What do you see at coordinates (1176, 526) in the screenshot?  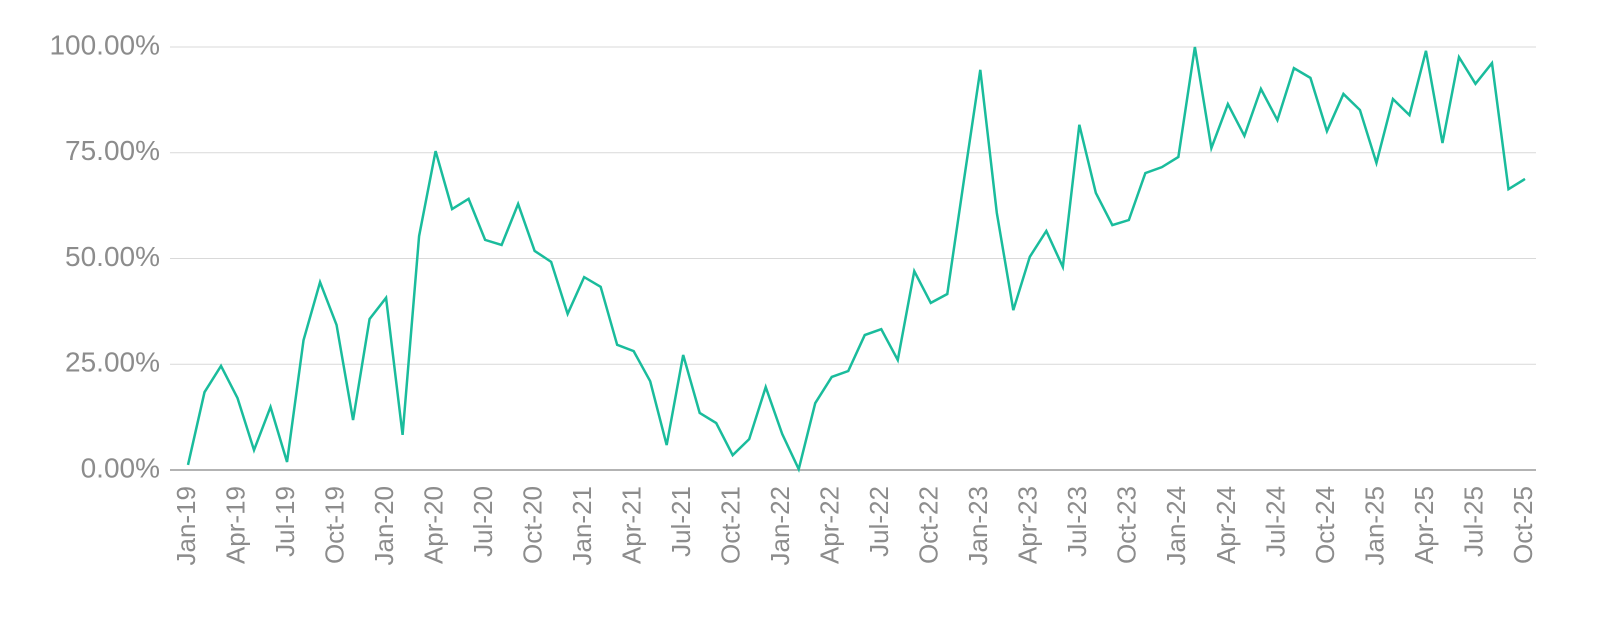 I see `x-tick-label: Jan-24` at bounding box center [1176, 526].